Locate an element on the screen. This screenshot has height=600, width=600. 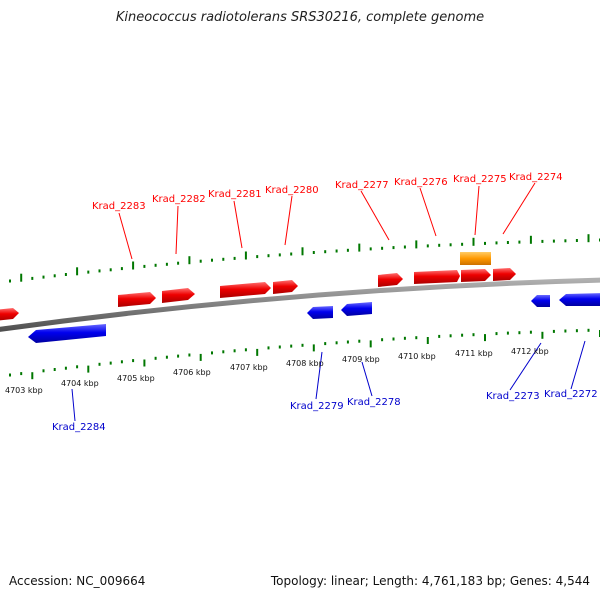
gene-label: Krad_2279 is located at coordinates (317, 406).